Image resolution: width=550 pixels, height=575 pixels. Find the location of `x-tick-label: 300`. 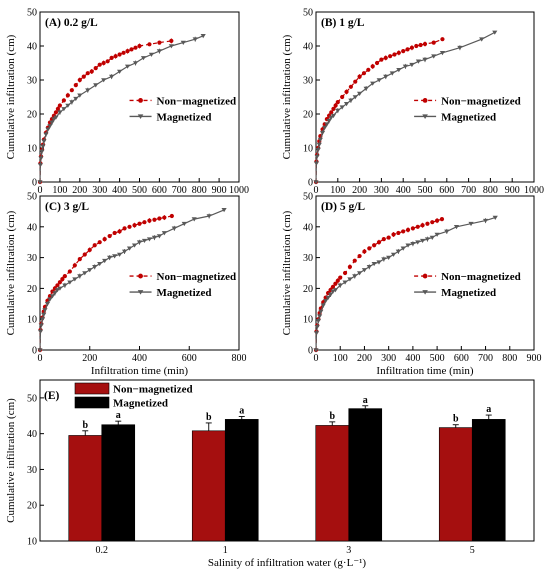

x-tick-label: 300 is located at coordinates (388, 358).